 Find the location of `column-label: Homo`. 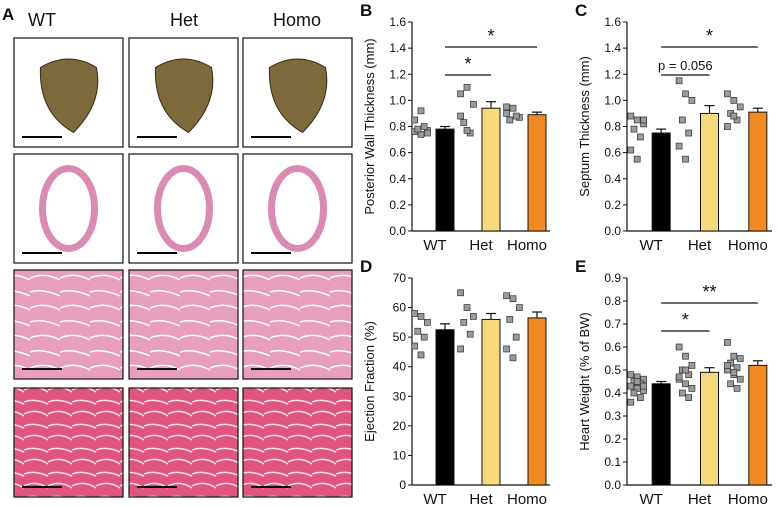

column-label: Homo is located at coordinates (297, 20).